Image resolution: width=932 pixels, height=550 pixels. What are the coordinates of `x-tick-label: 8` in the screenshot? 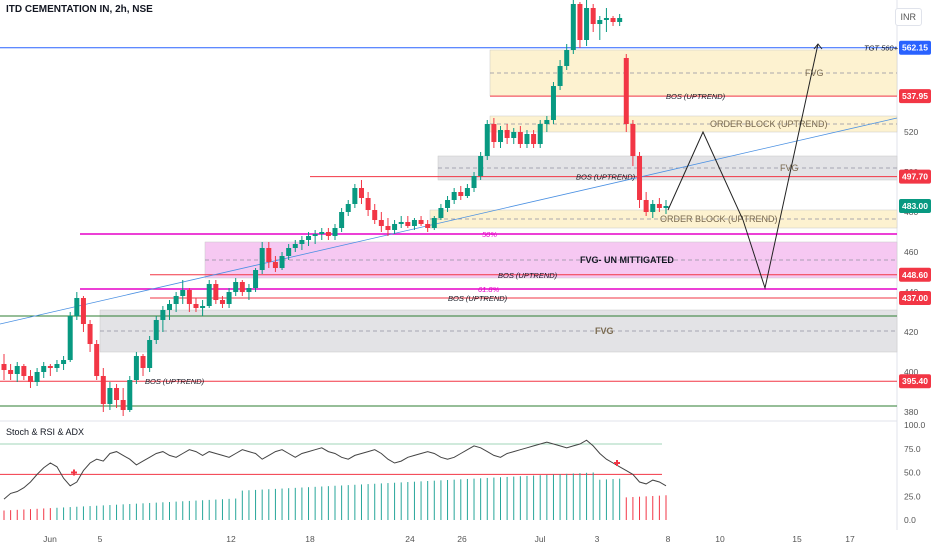 It's located at (668, 539).